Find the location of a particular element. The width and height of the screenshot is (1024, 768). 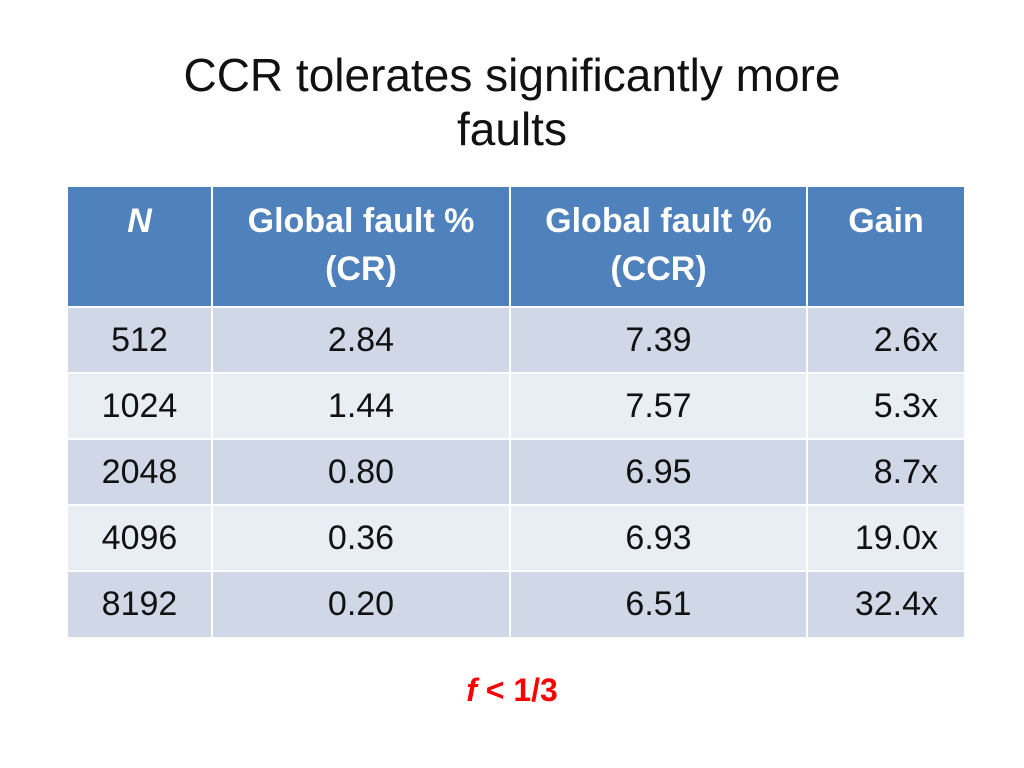

header-gain: Gain is located at coordinates (885, 247).